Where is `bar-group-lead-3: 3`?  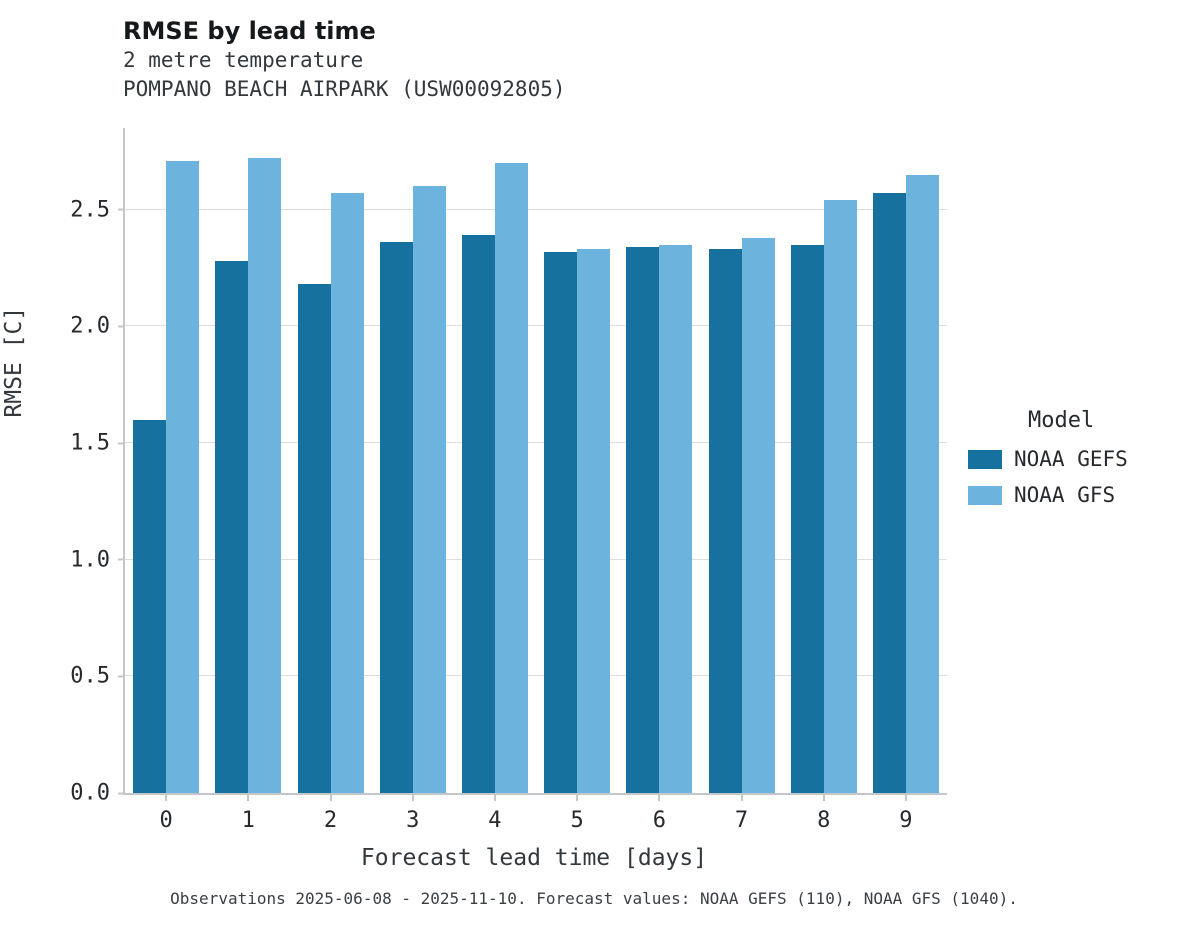
bar-group-lead-3: 3 is located at coordinates (413, 480).